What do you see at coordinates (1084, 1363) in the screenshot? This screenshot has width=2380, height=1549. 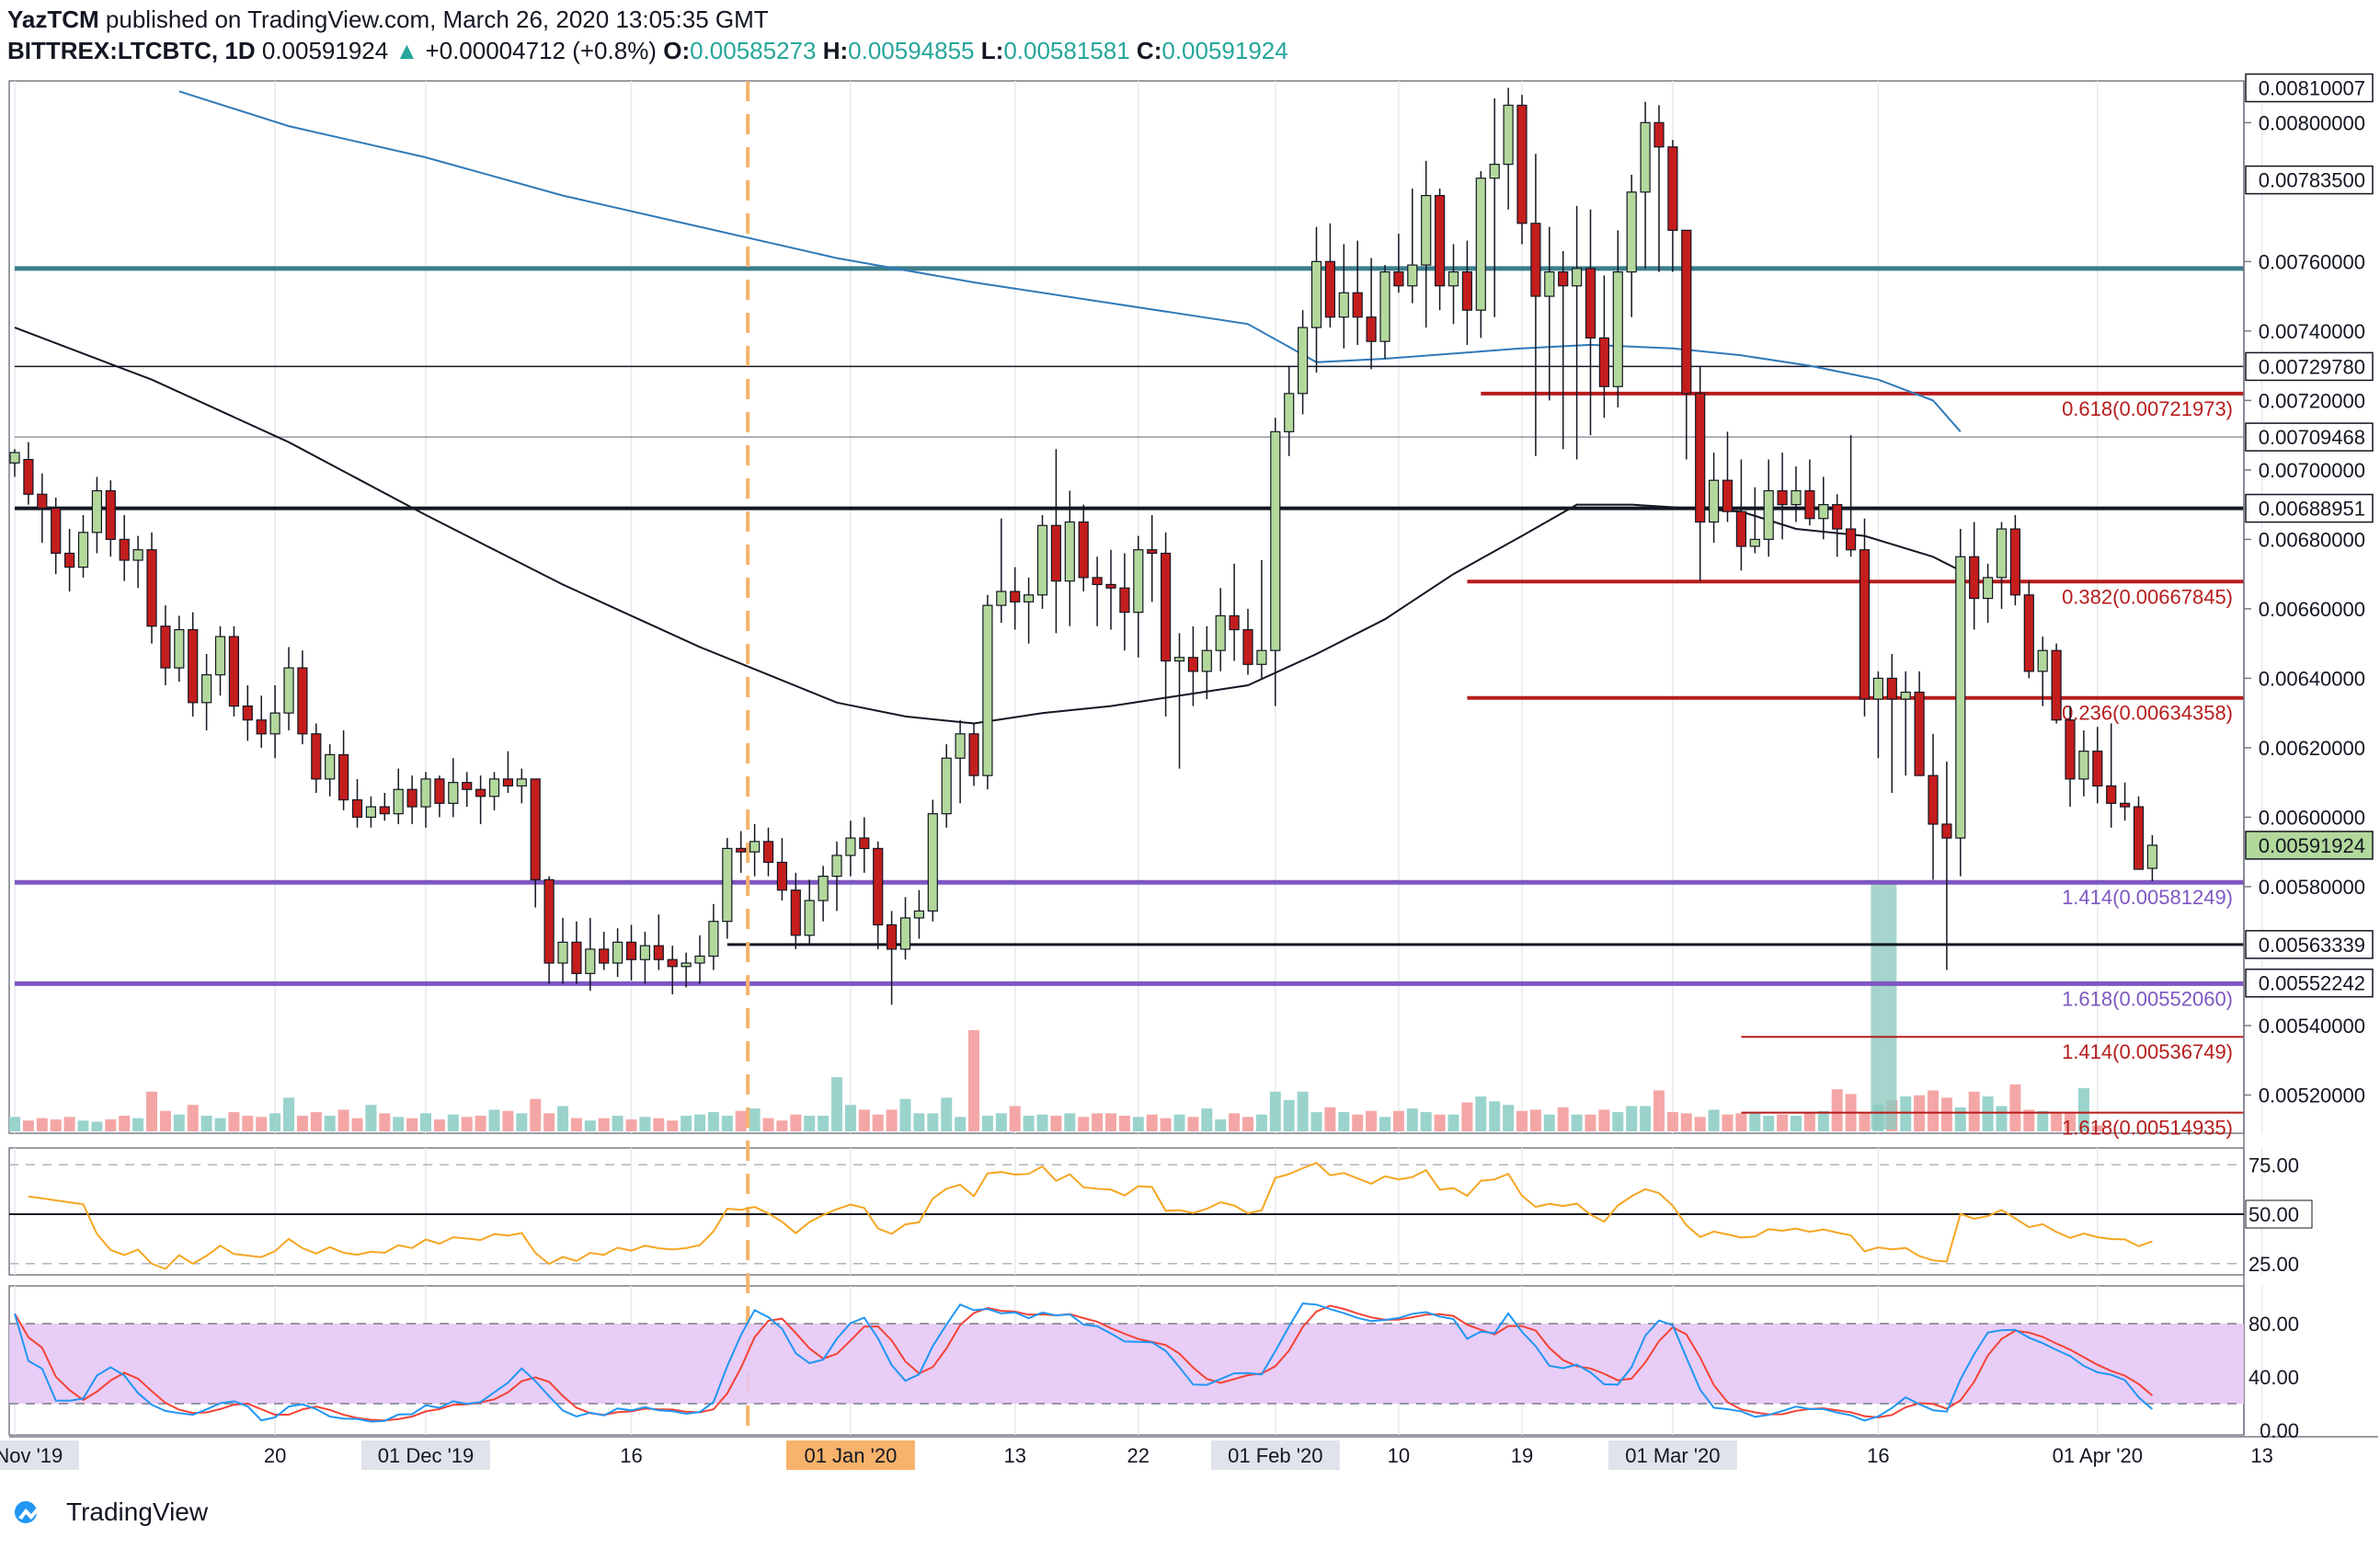 I see `stoch-k-line` at bounding box center [1084, 1363].